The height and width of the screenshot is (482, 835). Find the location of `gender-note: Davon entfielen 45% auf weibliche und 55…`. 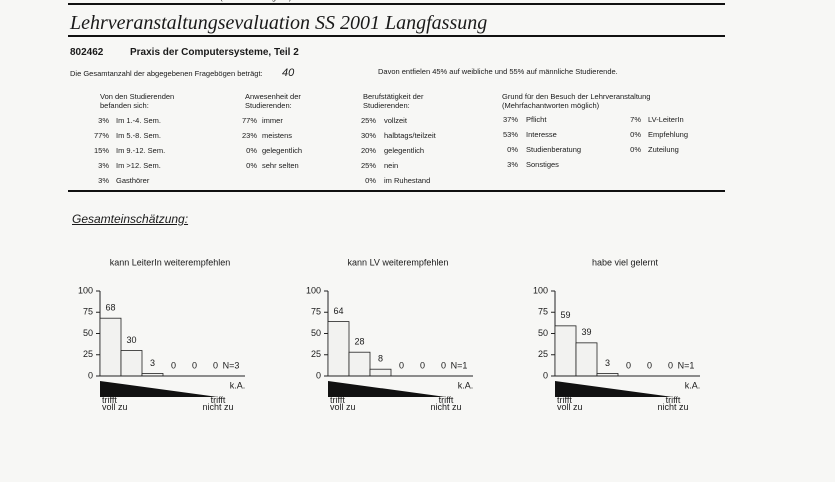

gender-note: Davon entfielen 45% auf weibliche und 55… is located at coordinates (498, 71).